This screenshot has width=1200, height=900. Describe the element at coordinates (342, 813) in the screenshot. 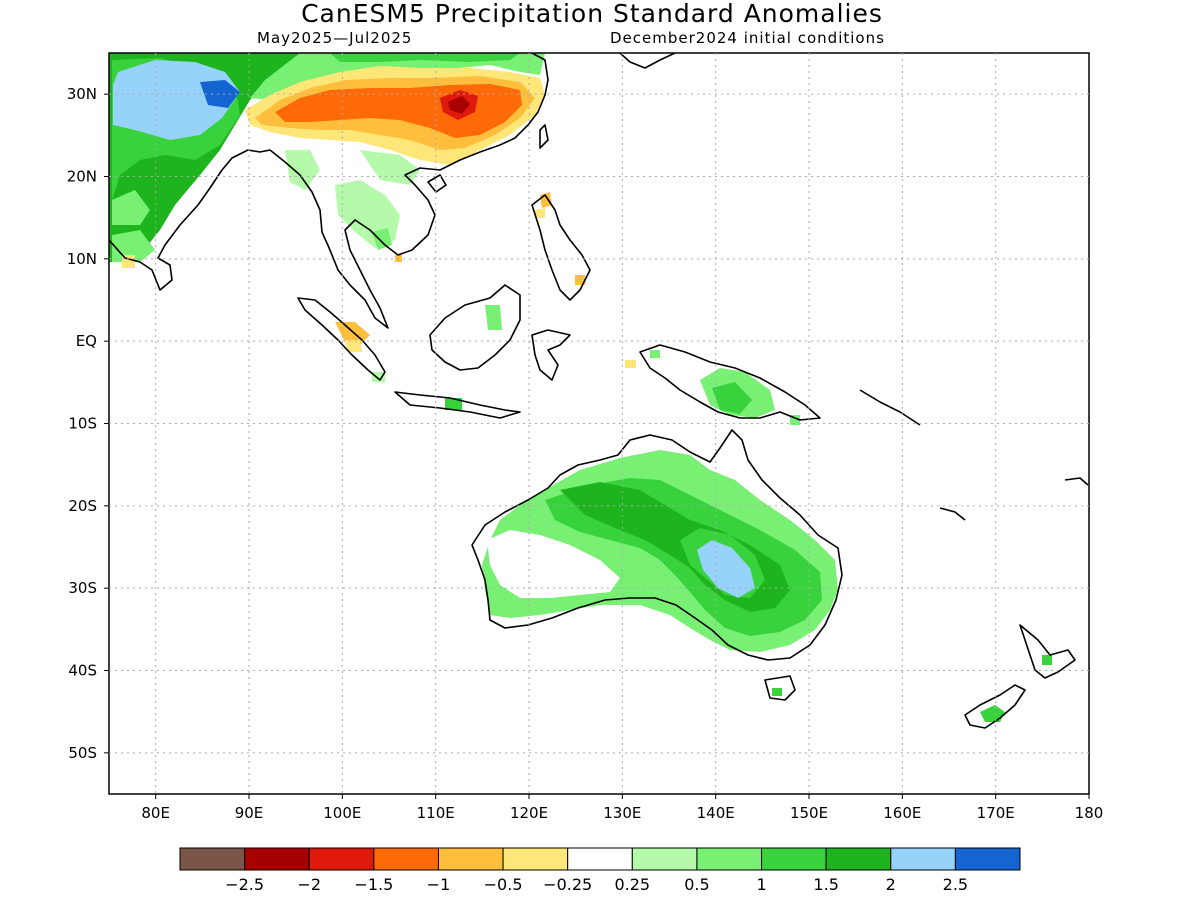

I see `lon-tick-label: 100E` at that location.